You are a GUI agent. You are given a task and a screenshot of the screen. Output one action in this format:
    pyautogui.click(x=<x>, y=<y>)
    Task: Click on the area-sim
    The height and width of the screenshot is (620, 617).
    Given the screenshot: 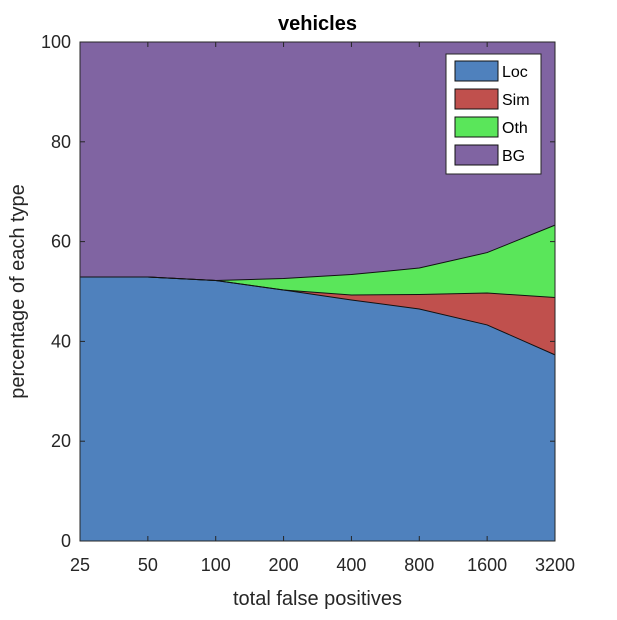 What is the action you would take?
    pyautogui.click(x=317, y=316)
    